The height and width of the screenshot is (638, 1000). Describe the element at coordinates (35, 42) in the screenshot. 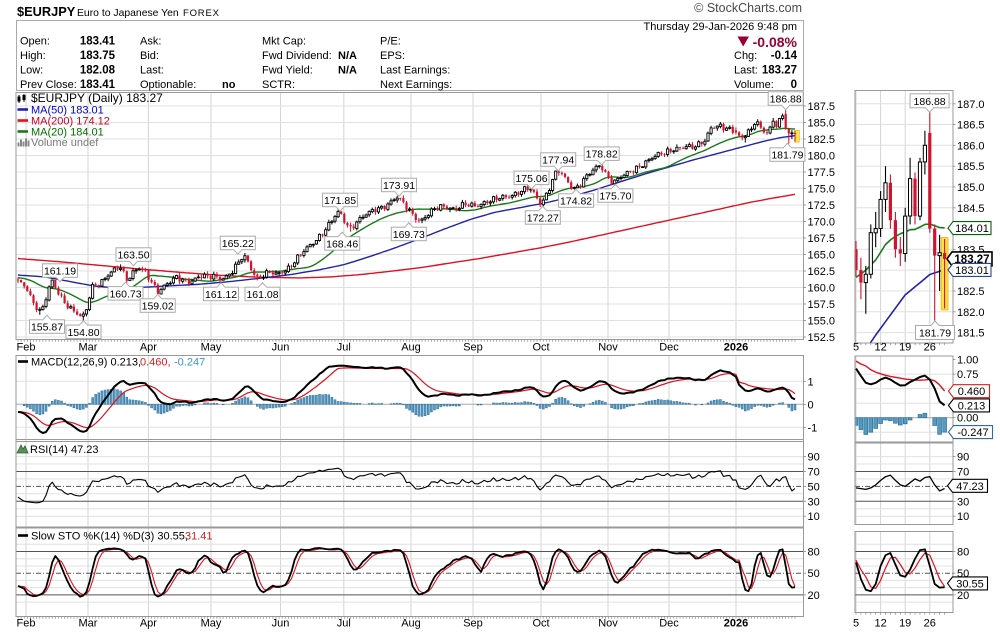

I see `svg-text: Open:` at that location.